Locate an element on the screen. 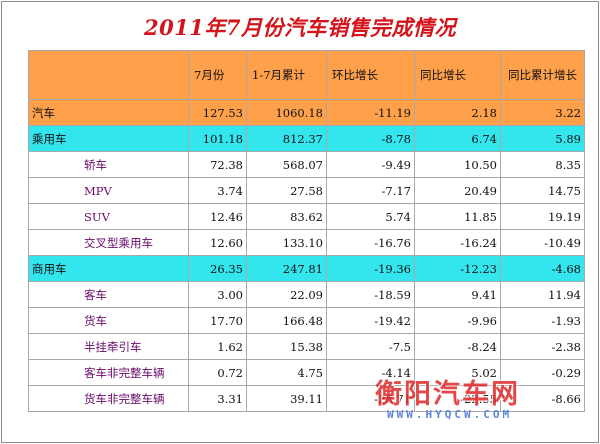 This screenshot has height=444, width=600. table-row: 货车 17.70 166.48 -19.42 -9.96 -1.93 is located at coordinates (306, 320).